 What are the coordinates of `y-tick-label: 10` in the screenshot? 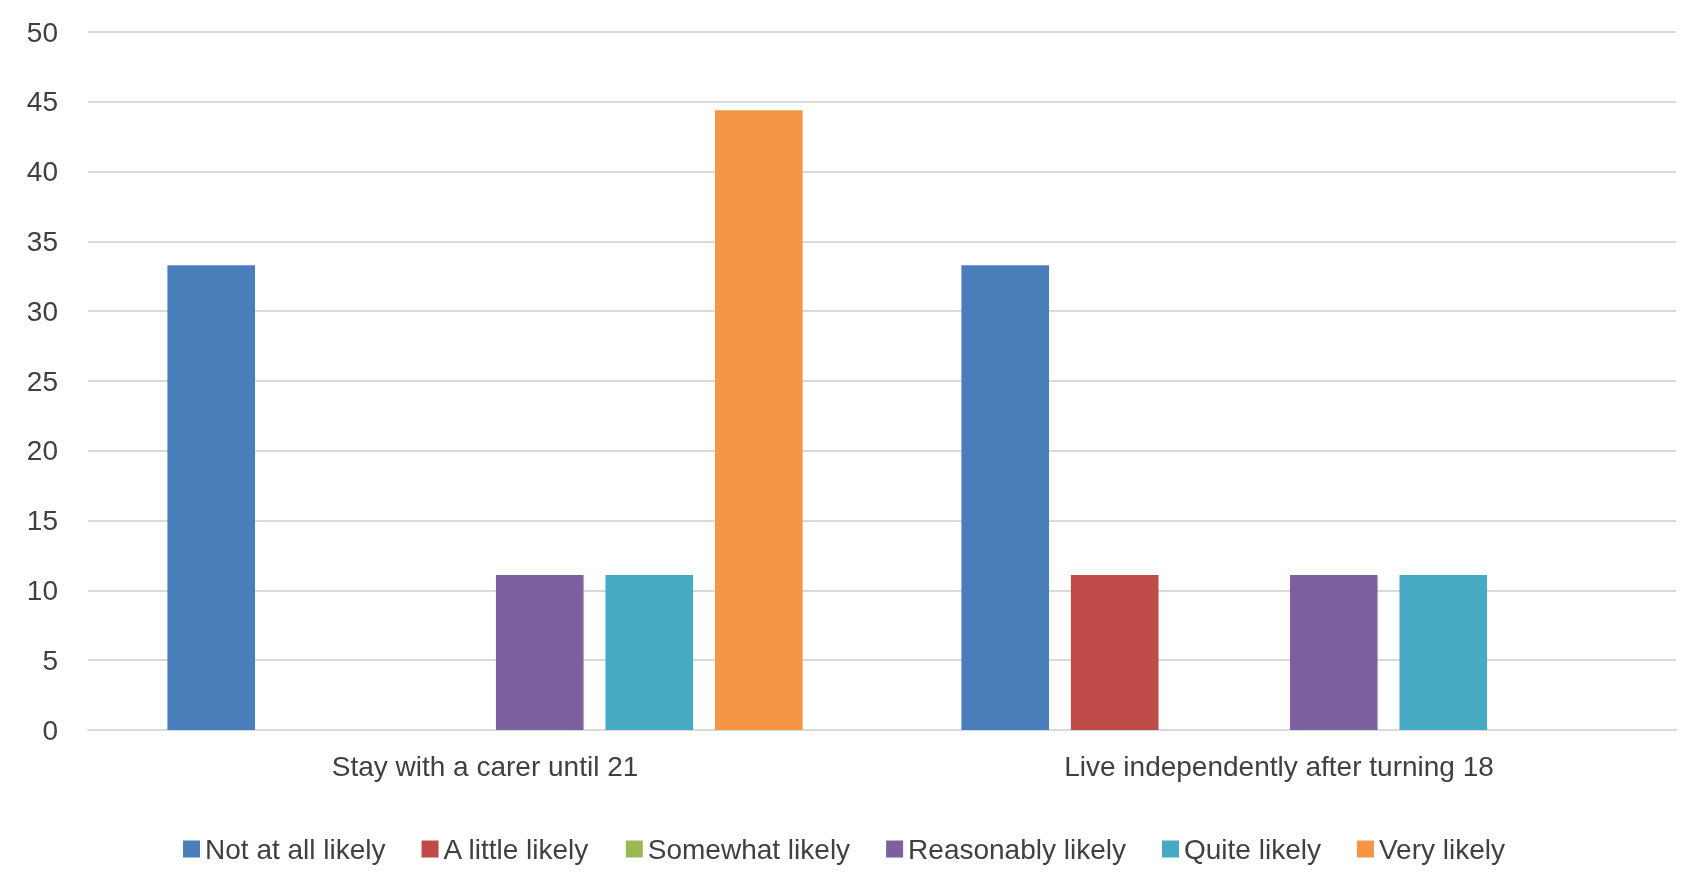 It's located at (42, 590).